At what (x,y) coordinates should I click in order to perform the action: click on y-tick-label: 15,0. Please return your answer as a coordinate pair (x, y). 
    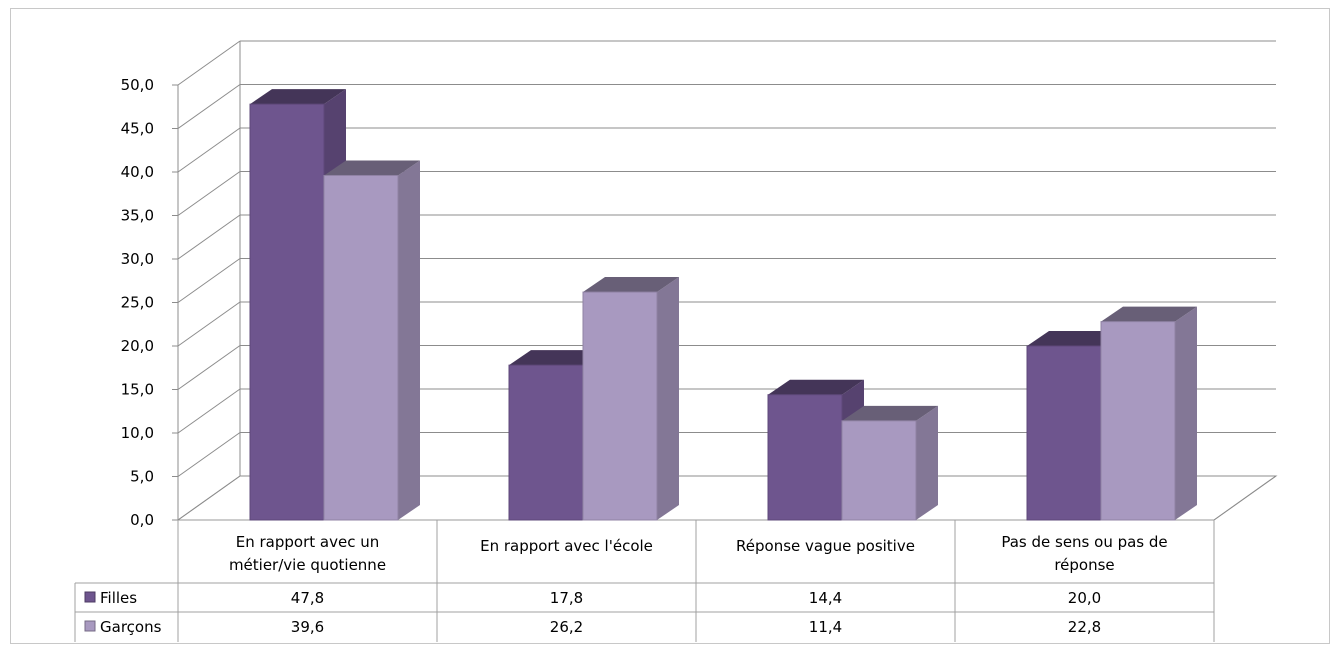
    Looking at the image, I should click on (137, 390).